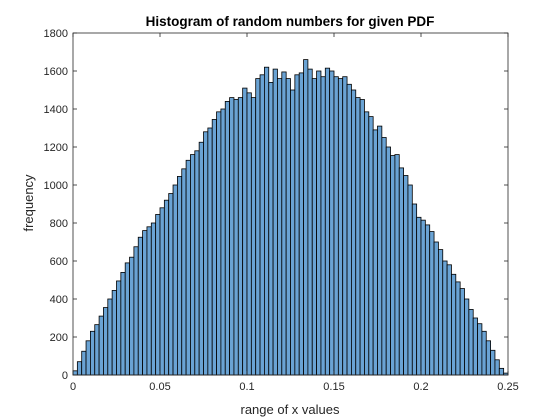  What do you see at coordinates (56, 186) in the screenshot?
I see `y-tick-label: 1000` at bounding box center [56, 186].